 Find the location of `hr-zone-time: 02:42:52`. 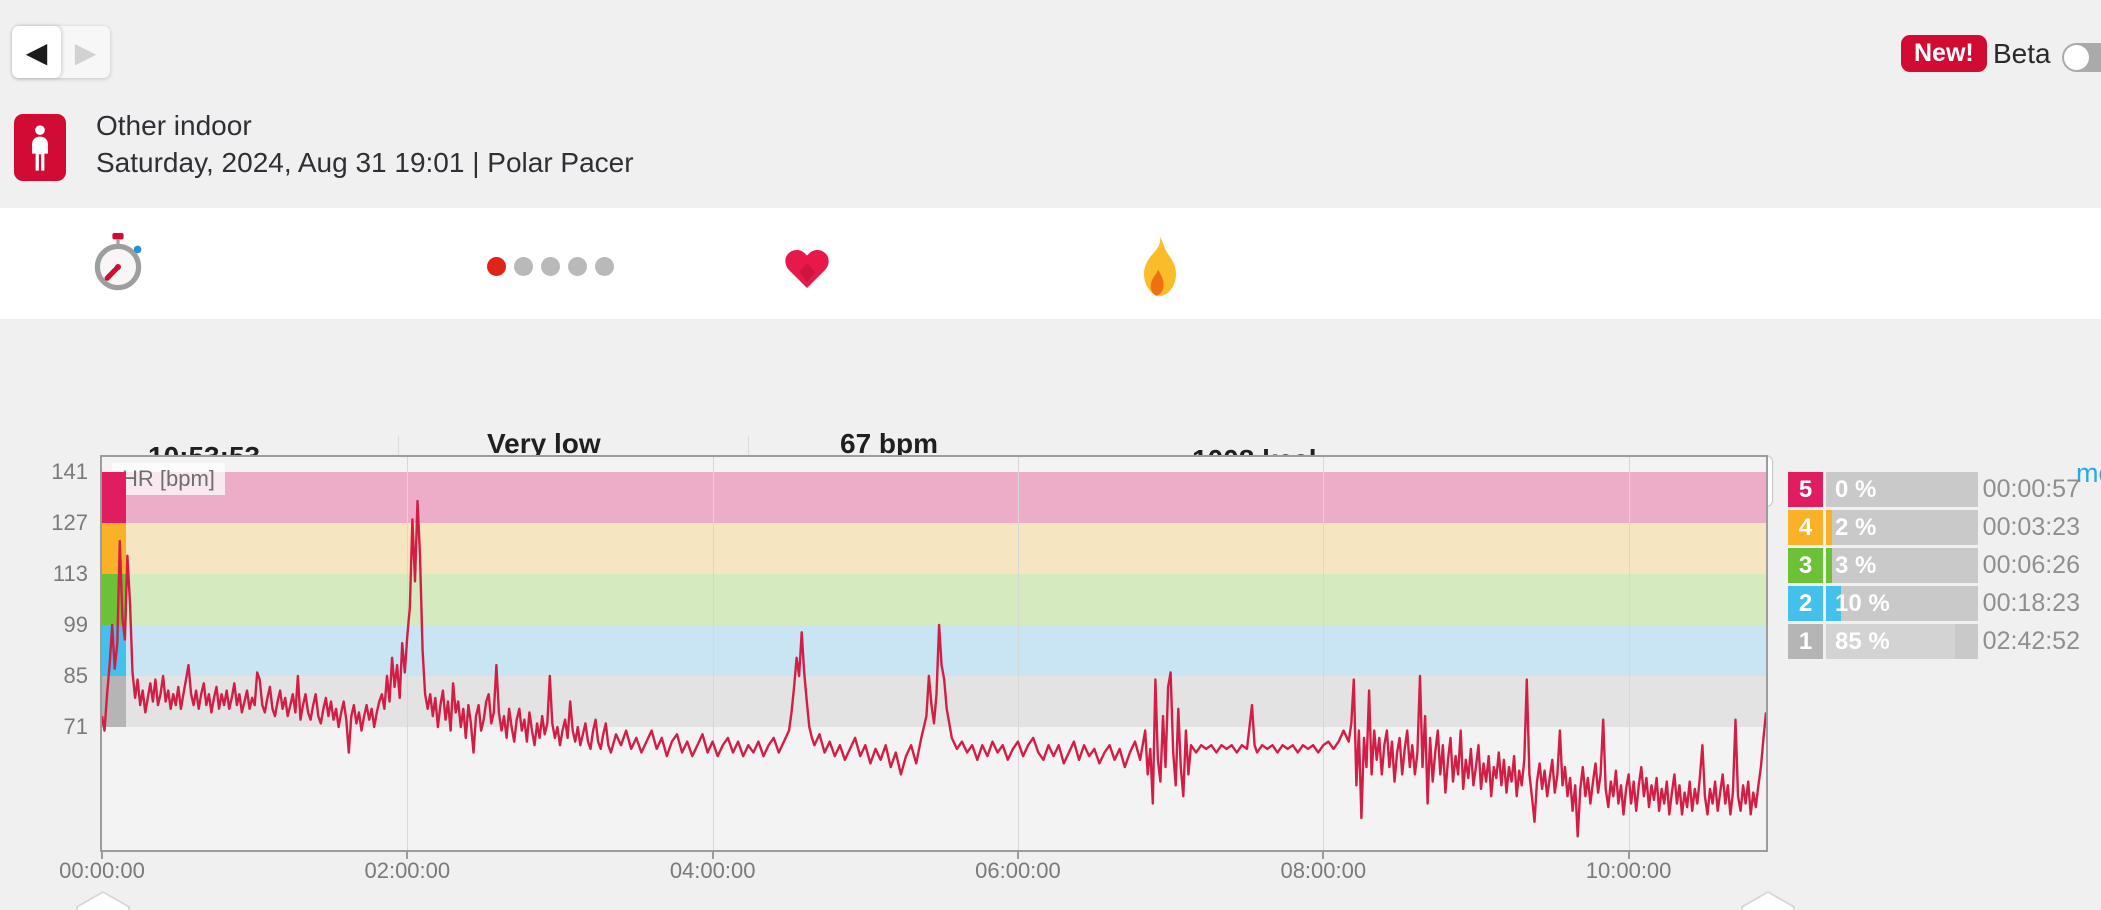

hr-zone-time: 02:42:52 is located at coordinates (2031, 641).